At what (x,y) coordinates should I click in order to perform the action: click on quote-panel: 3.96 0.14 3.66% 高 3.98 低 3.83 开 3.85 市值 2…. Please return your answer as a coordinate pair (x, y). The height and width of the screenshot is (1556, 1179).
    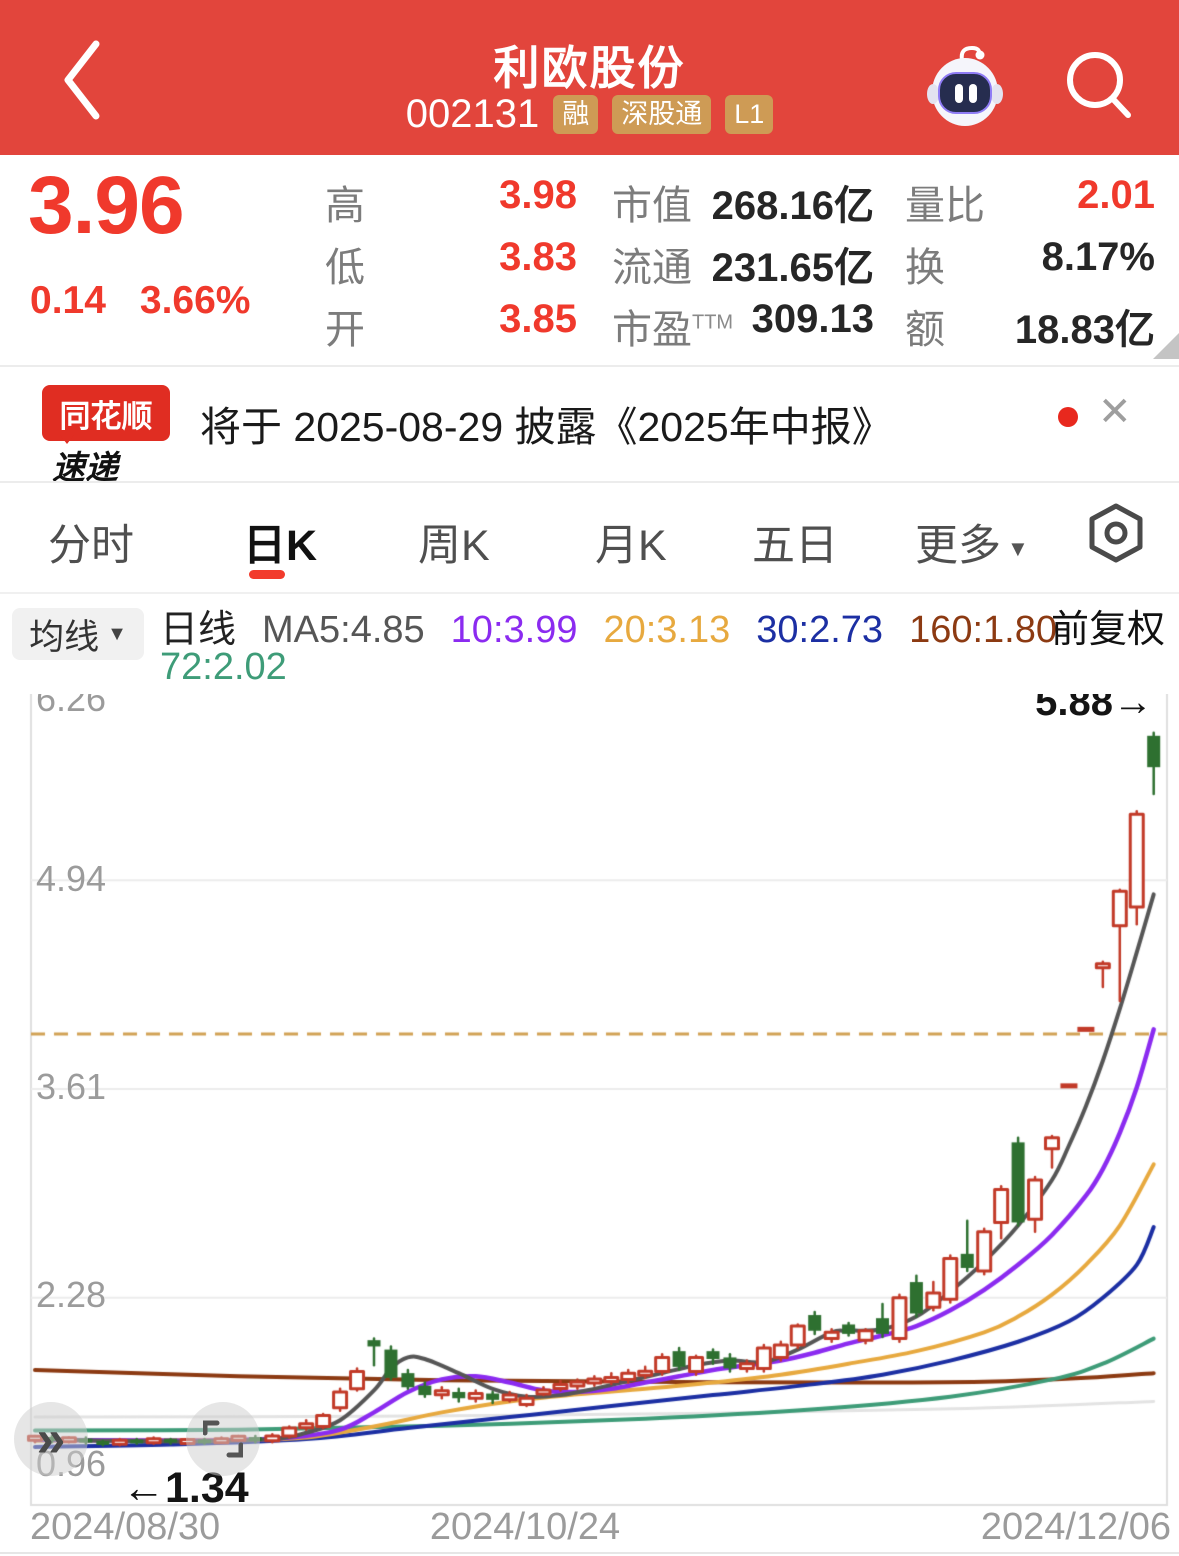
    Looking at the image, I should click on (589, 260).